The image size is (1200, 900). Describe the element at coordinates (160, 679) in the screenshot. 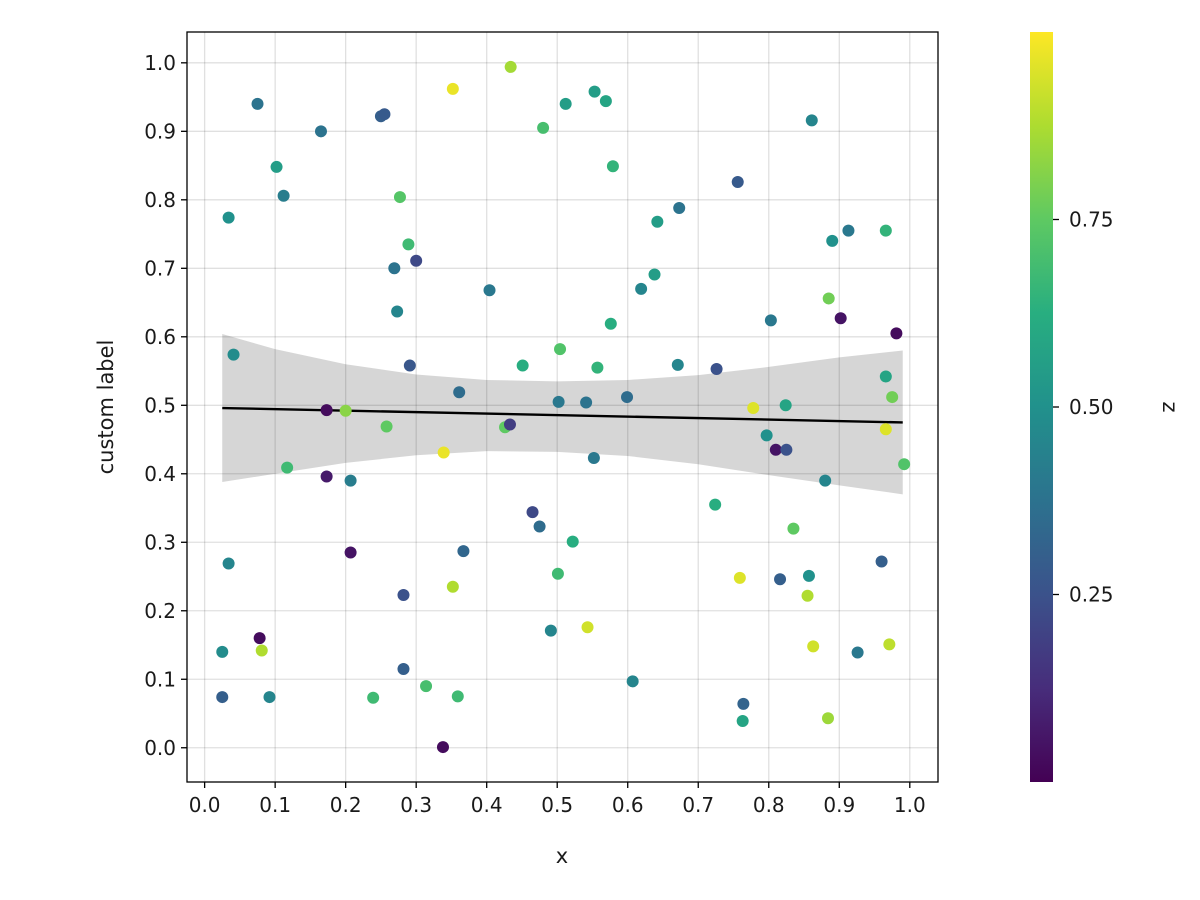

I see `y-tick-label: 0.1` at that location.